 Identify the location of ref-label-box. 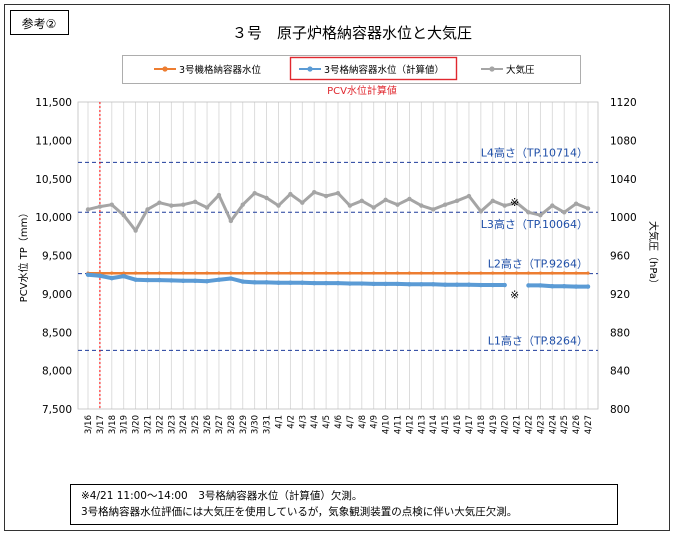
(39, 22).